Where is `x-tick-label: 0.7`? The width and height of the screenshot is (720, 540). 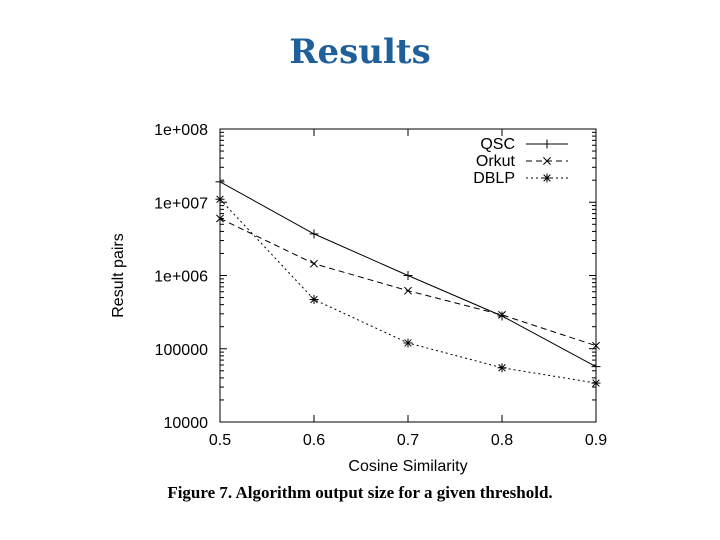
x-tick-label: 0.7 is located at coordinates (408, 440).